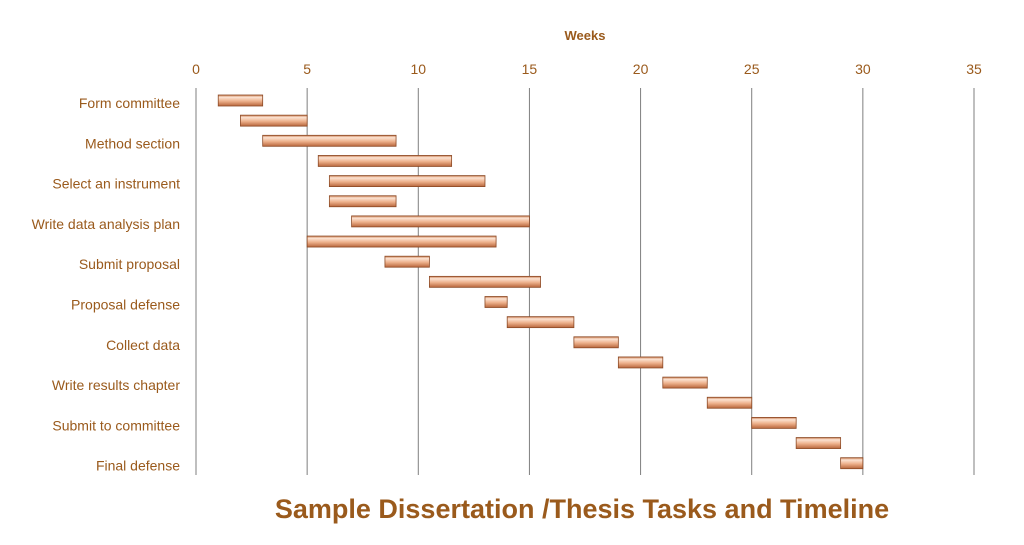  What do you see at coordinates (143, 345) in the screenshot?
I see `category-label: Collect data` at bounding box center [143, 345].